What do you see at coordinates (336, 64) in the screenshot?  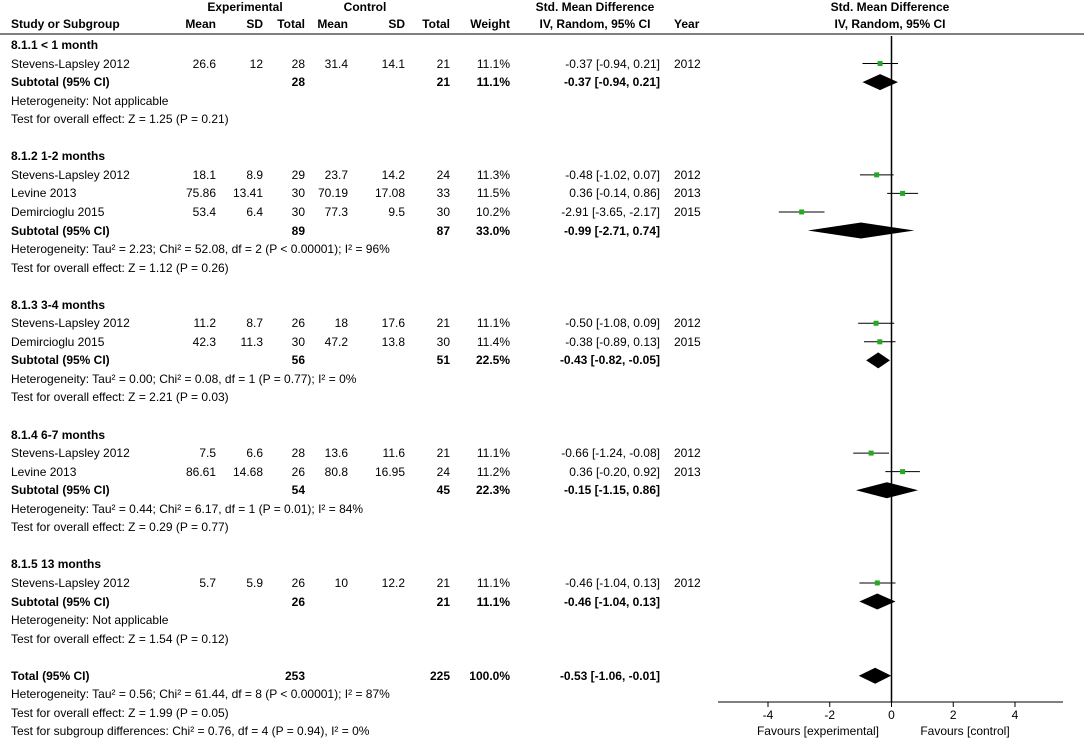 I see `m2-cell: 31.4` at bounding box center [336, 64].